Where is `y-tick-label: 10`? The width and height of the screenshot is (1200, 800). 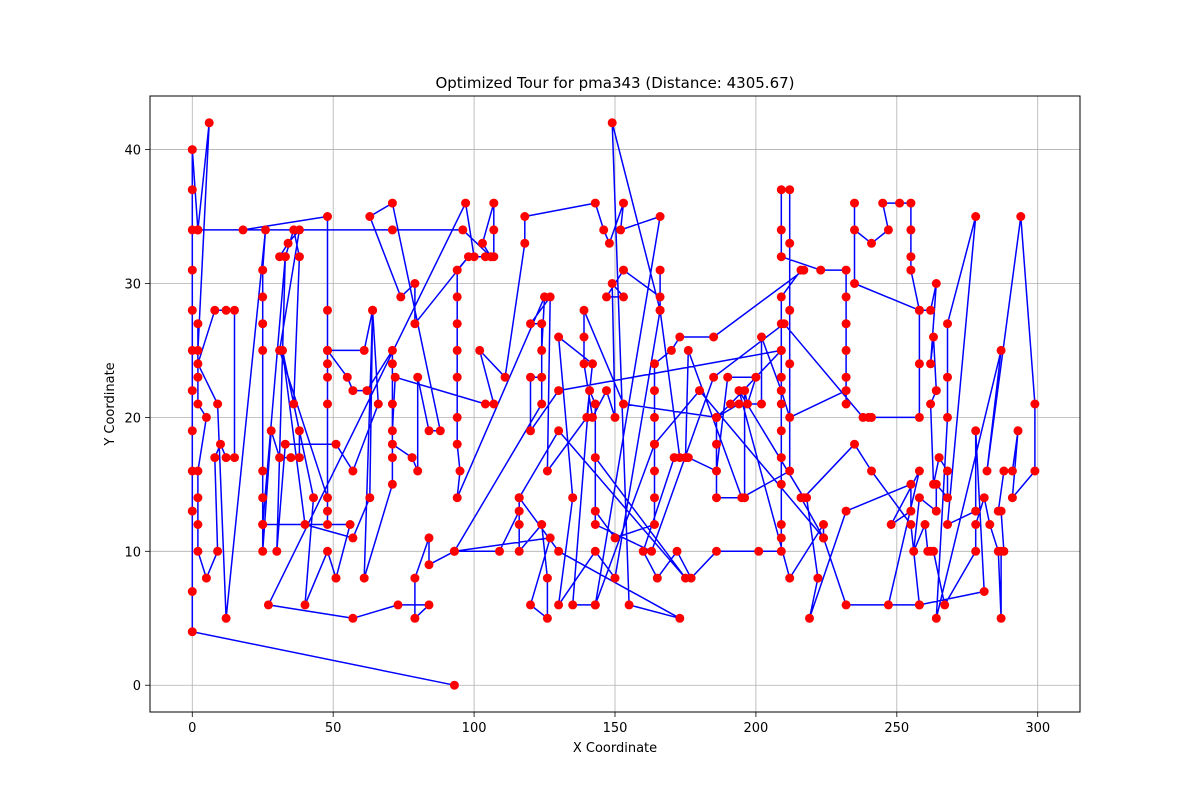
y-tick-label: 10 is located at coordinates (132, 552).